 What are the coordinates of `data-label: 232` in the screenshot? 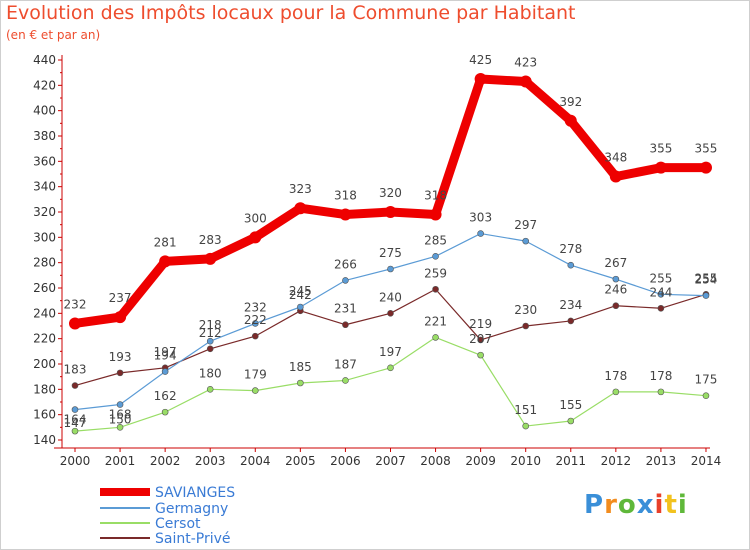 It's located at (255, 307).